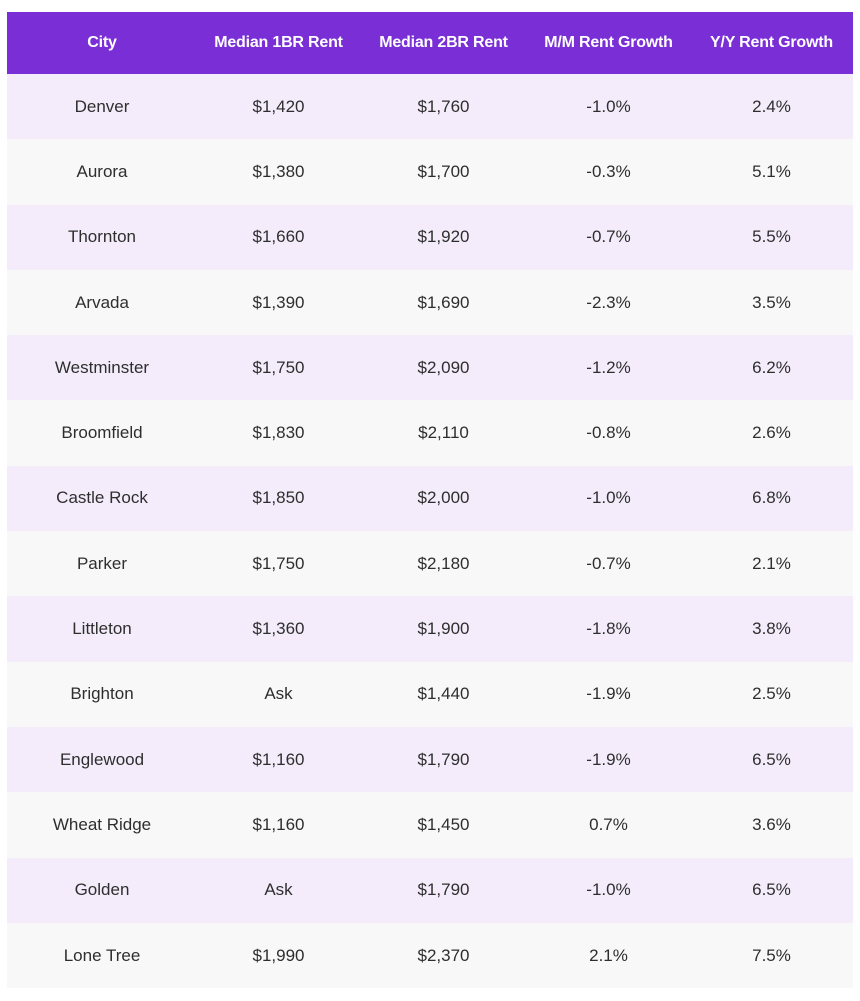  I want to click on city-cell: Lone Tree, so click(102, 955).